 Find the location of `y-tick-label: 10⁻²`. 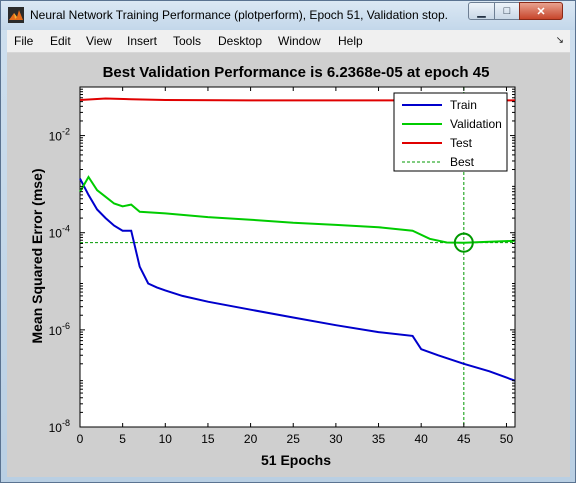

y-tick-label: 10⁻² is located at coordinates (59, 135).